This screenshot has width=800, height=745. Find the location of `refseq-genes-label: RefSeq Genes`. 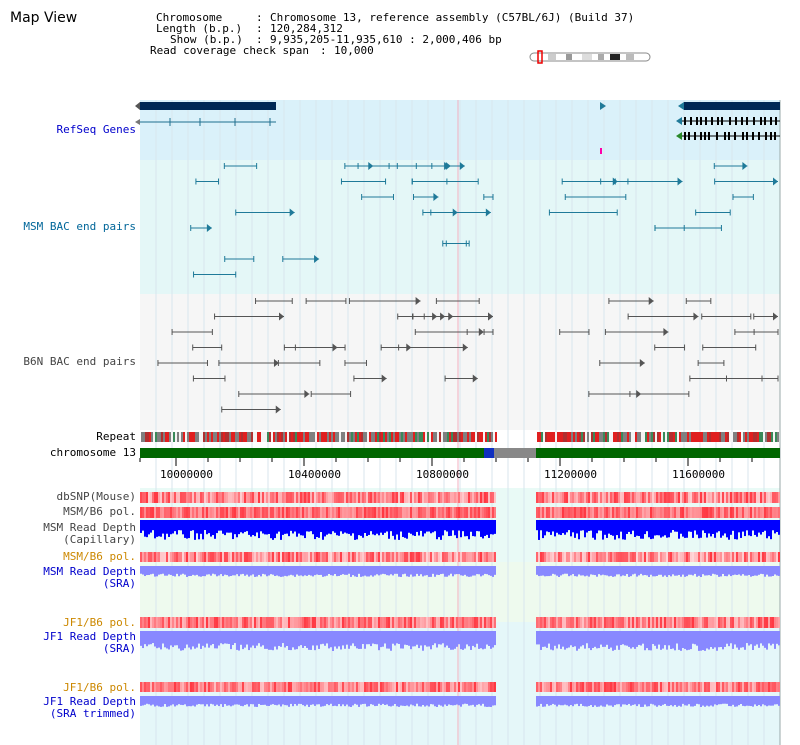

refseq-genes-label: RefSeq Genes is located at coordinates (96, 129).